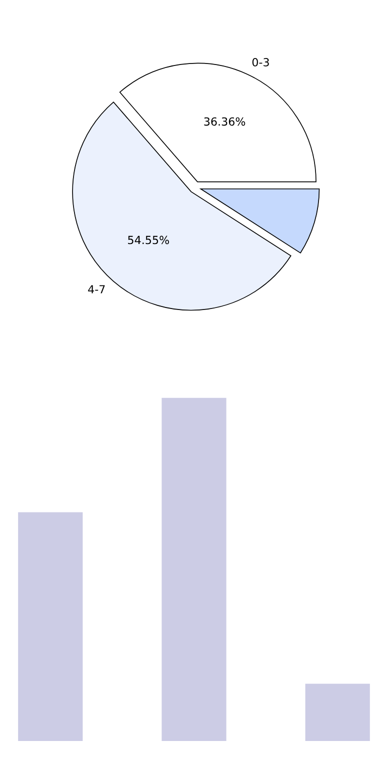 This screenshot has width=390, height=780. I want to click on data-label: 54.55%, so click(148, 240).